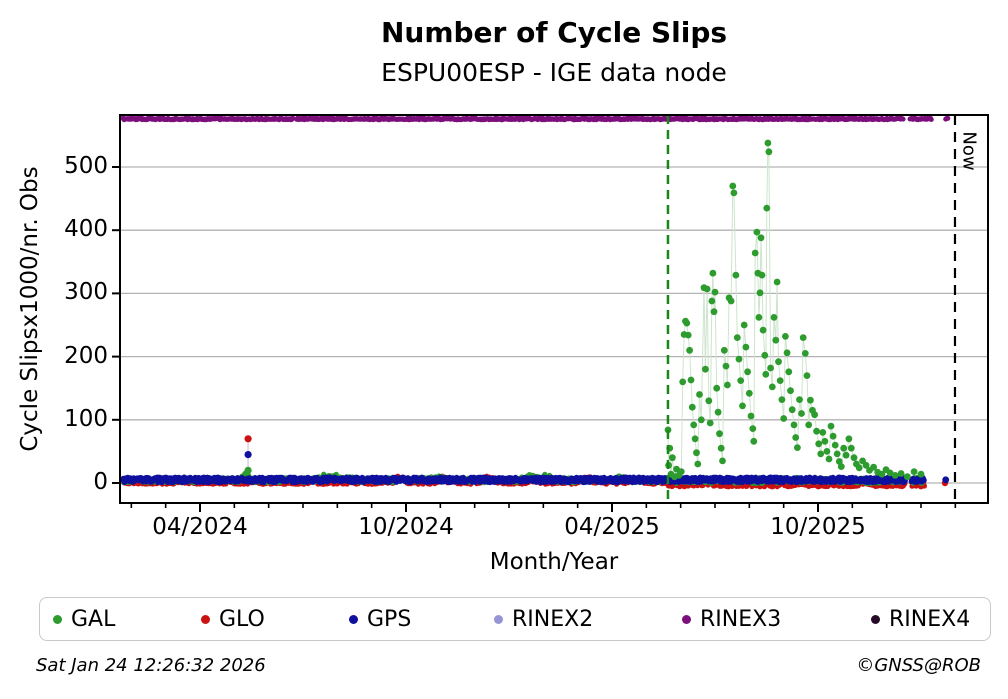 This screenshot has width=1008, height=699. I want to click on legend-label-rinex3: RINEX3, so click(741, 619).